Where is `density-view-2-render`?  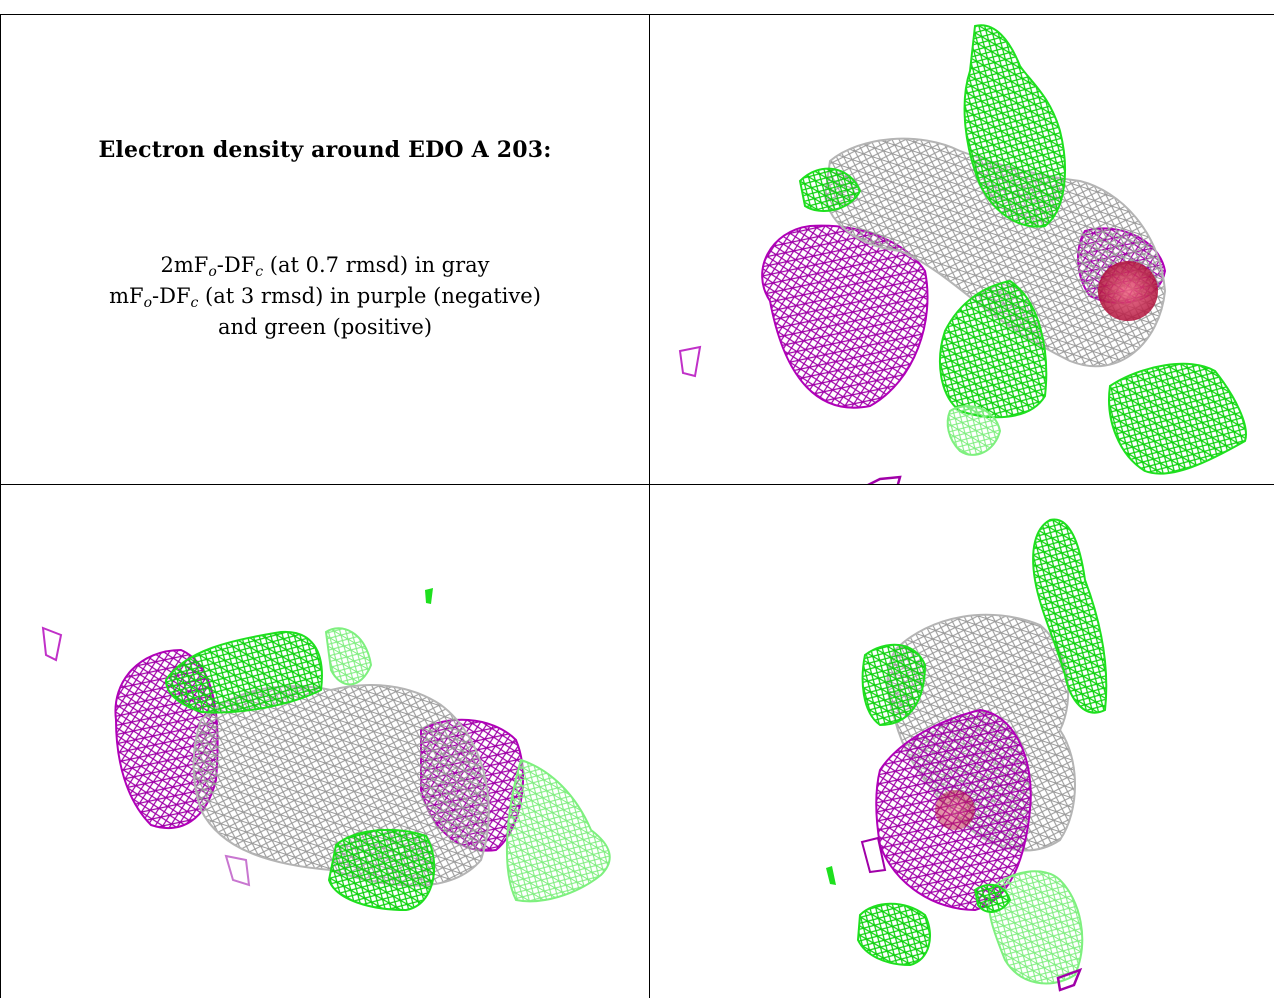 density-view-2-render is located at coordinates (326, 750).